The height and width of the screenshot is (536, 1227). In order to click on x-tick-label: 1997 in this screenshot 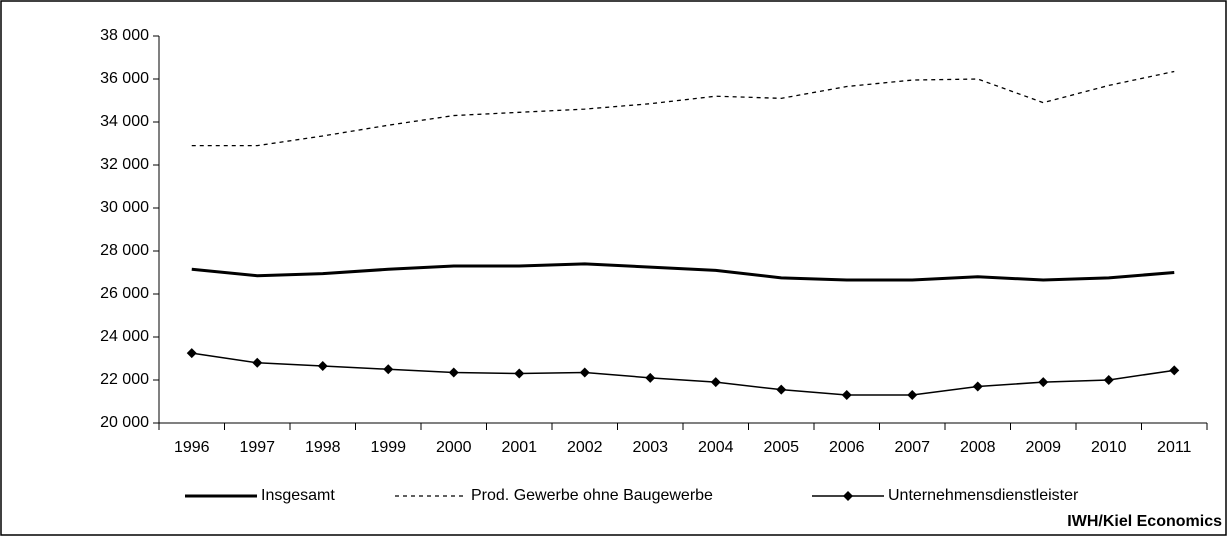, I will do `click(257, 447)`.